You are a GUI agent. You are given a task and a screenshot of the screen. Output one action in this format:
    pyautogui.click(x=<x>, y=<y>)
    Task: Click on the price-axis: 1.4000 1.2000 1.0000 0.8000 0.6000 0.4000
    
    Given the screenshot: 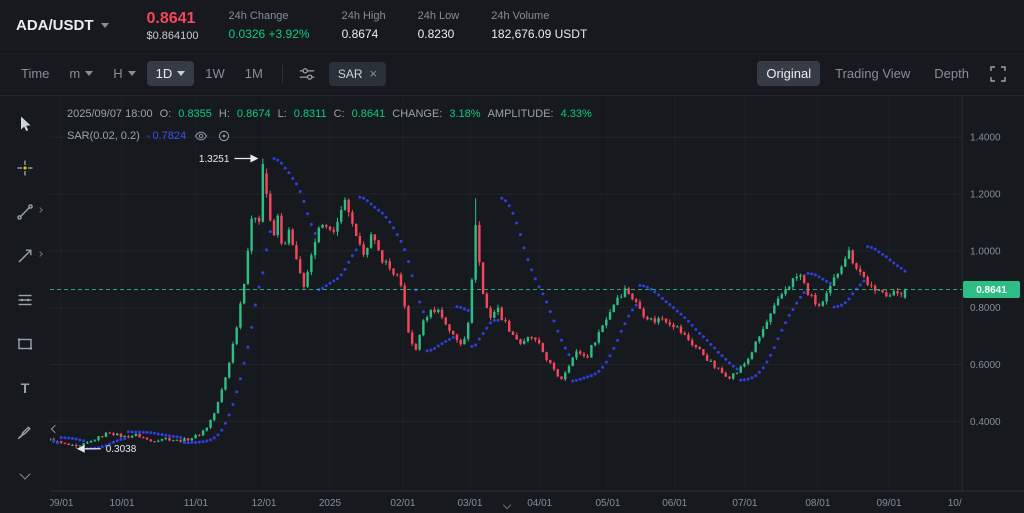 What is the action you would take?
    pyautogui.click(x=985, y=280)
    